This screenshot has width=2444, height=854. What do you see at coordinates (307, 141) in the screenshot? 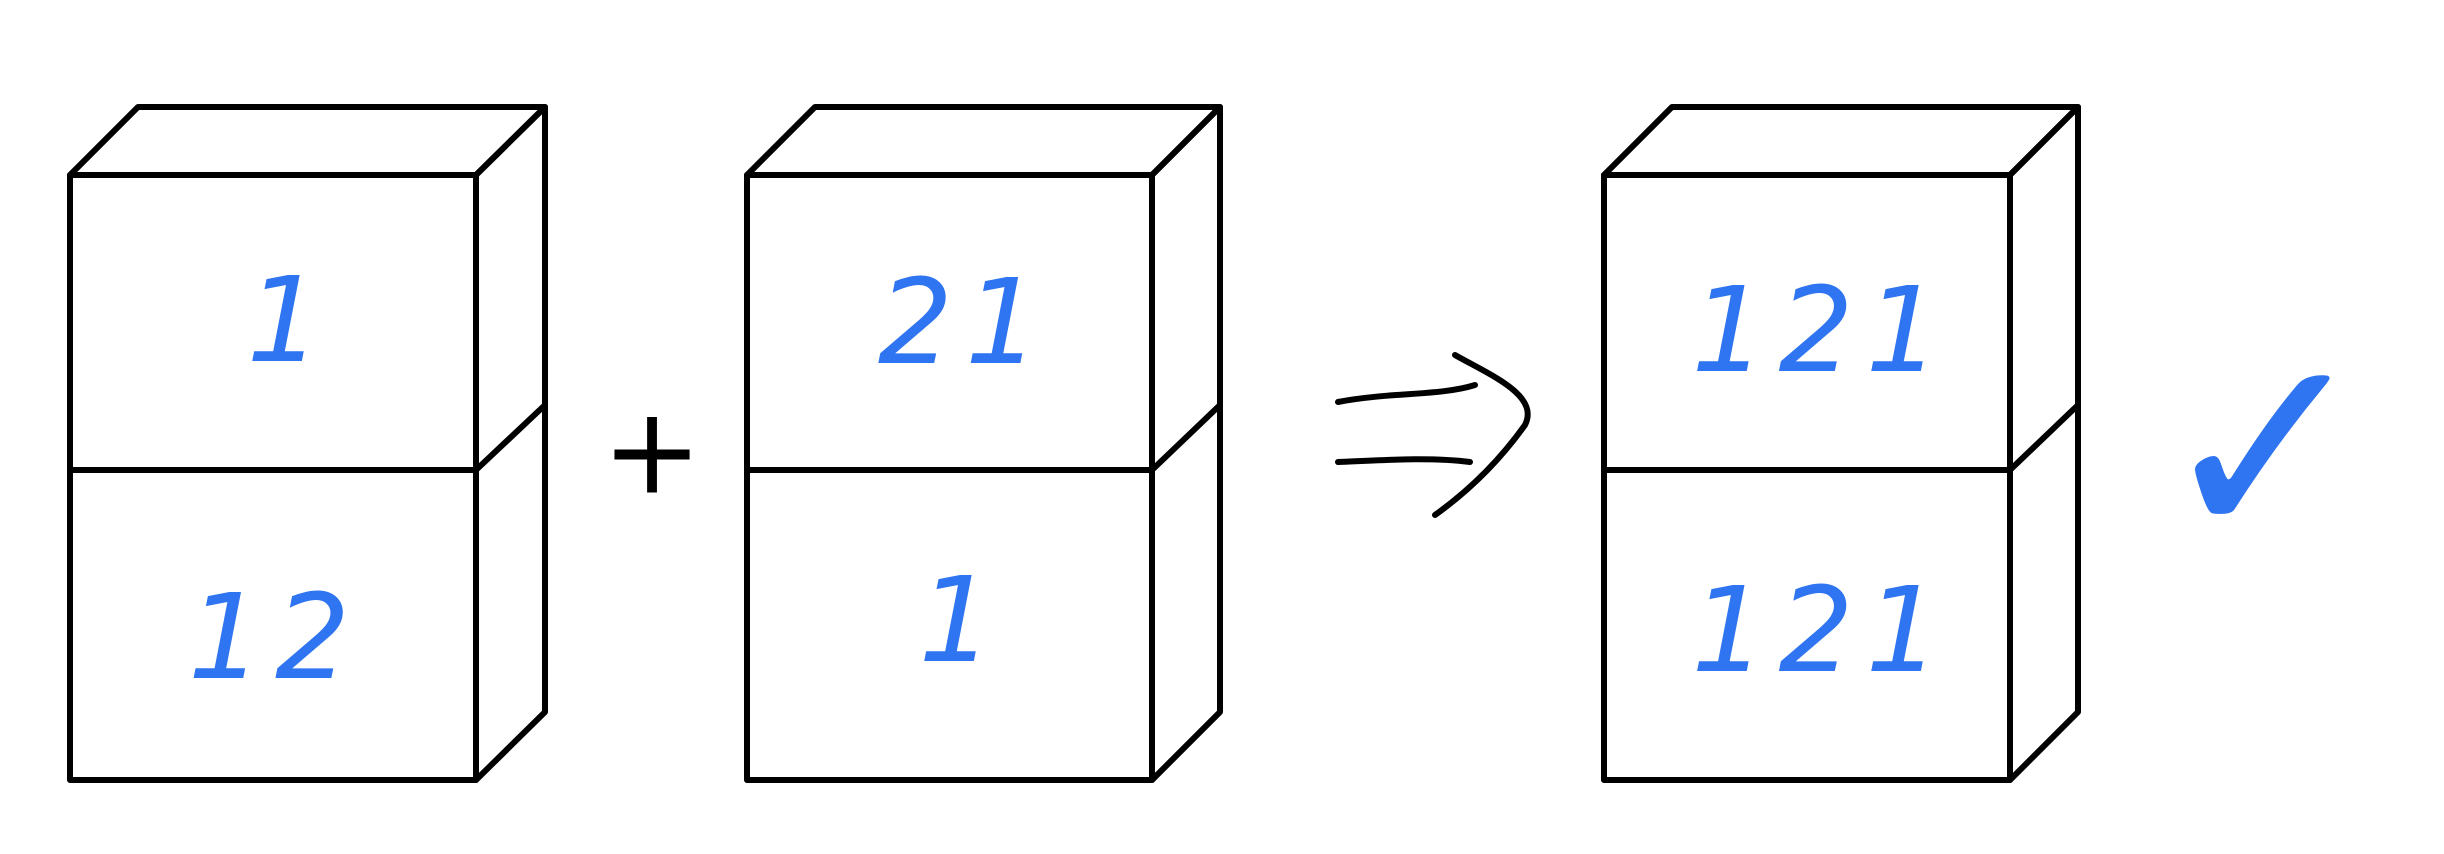
I see `box-1-top-face` at bounding box center [307, 141].